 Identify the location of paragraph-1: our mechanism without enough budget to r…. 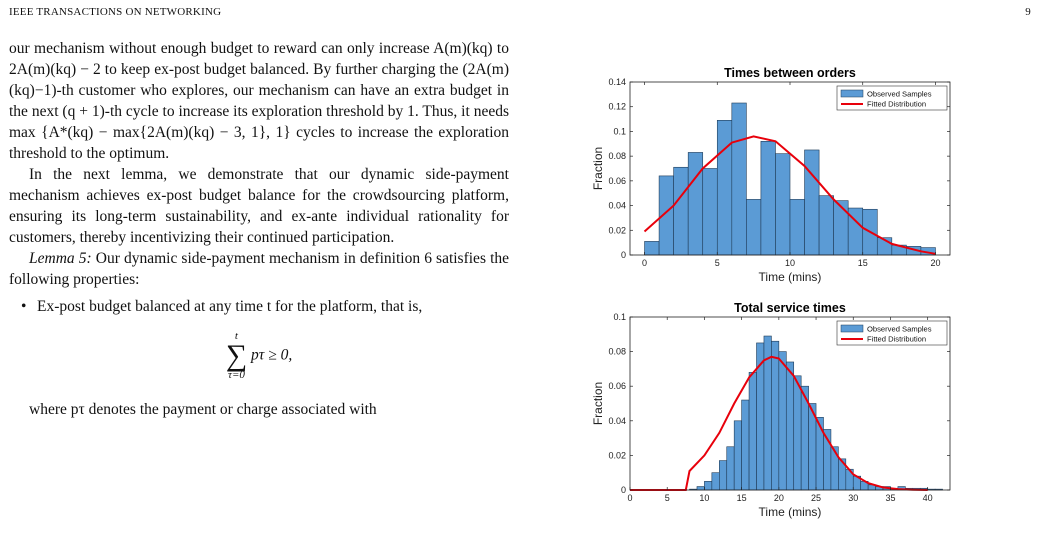
(259, 101).